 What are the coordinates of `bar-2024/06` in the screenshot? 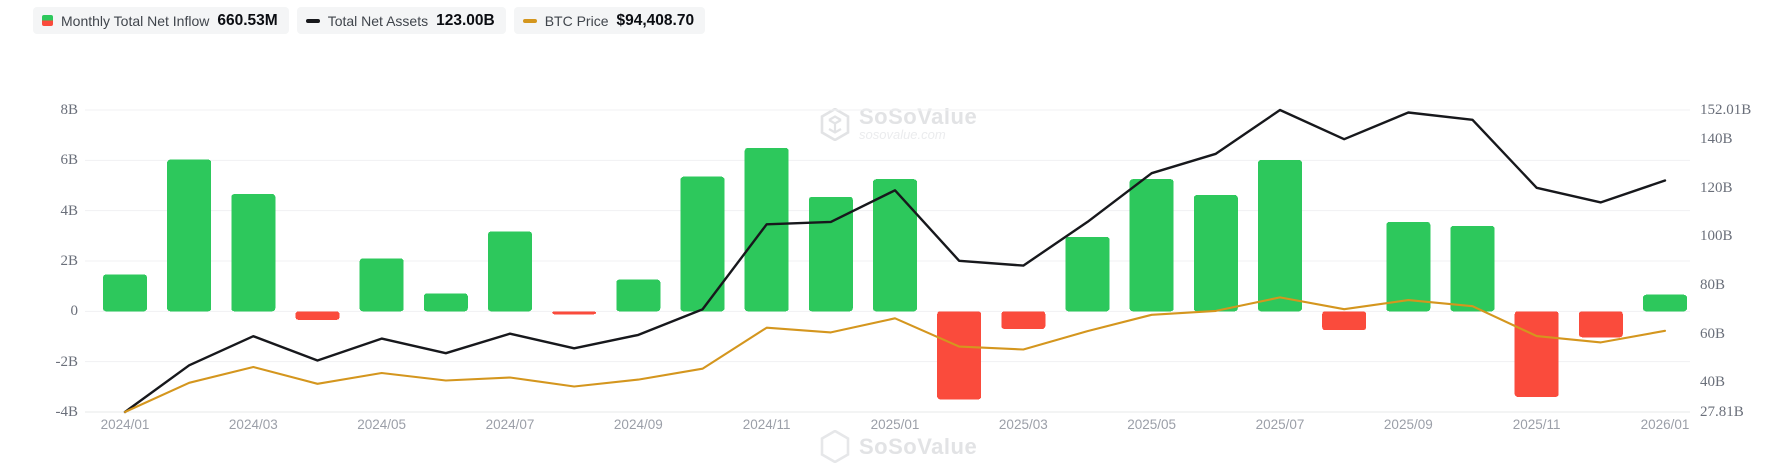 It's located at (445, 302).